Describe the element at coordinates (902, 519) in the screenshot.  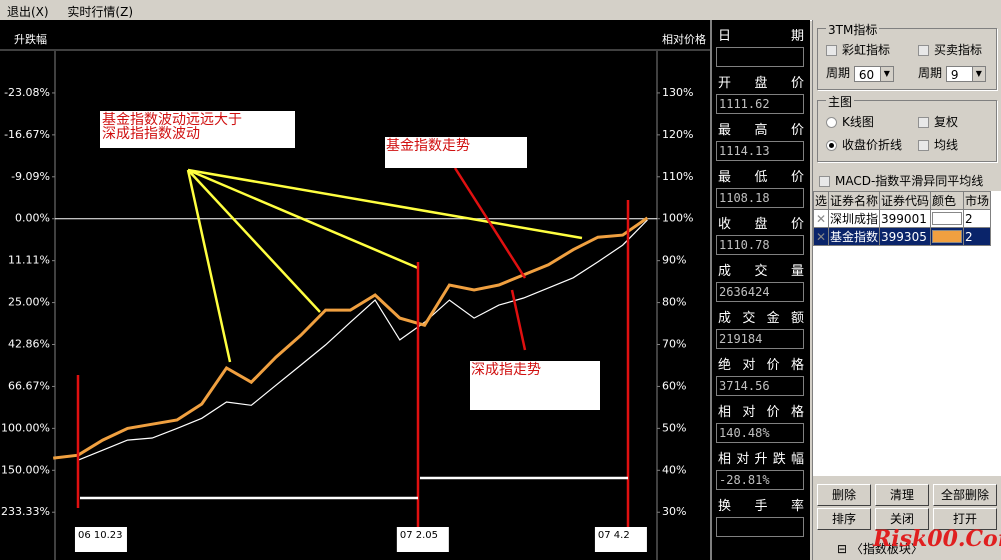
I see `button: 关闭` at that location.